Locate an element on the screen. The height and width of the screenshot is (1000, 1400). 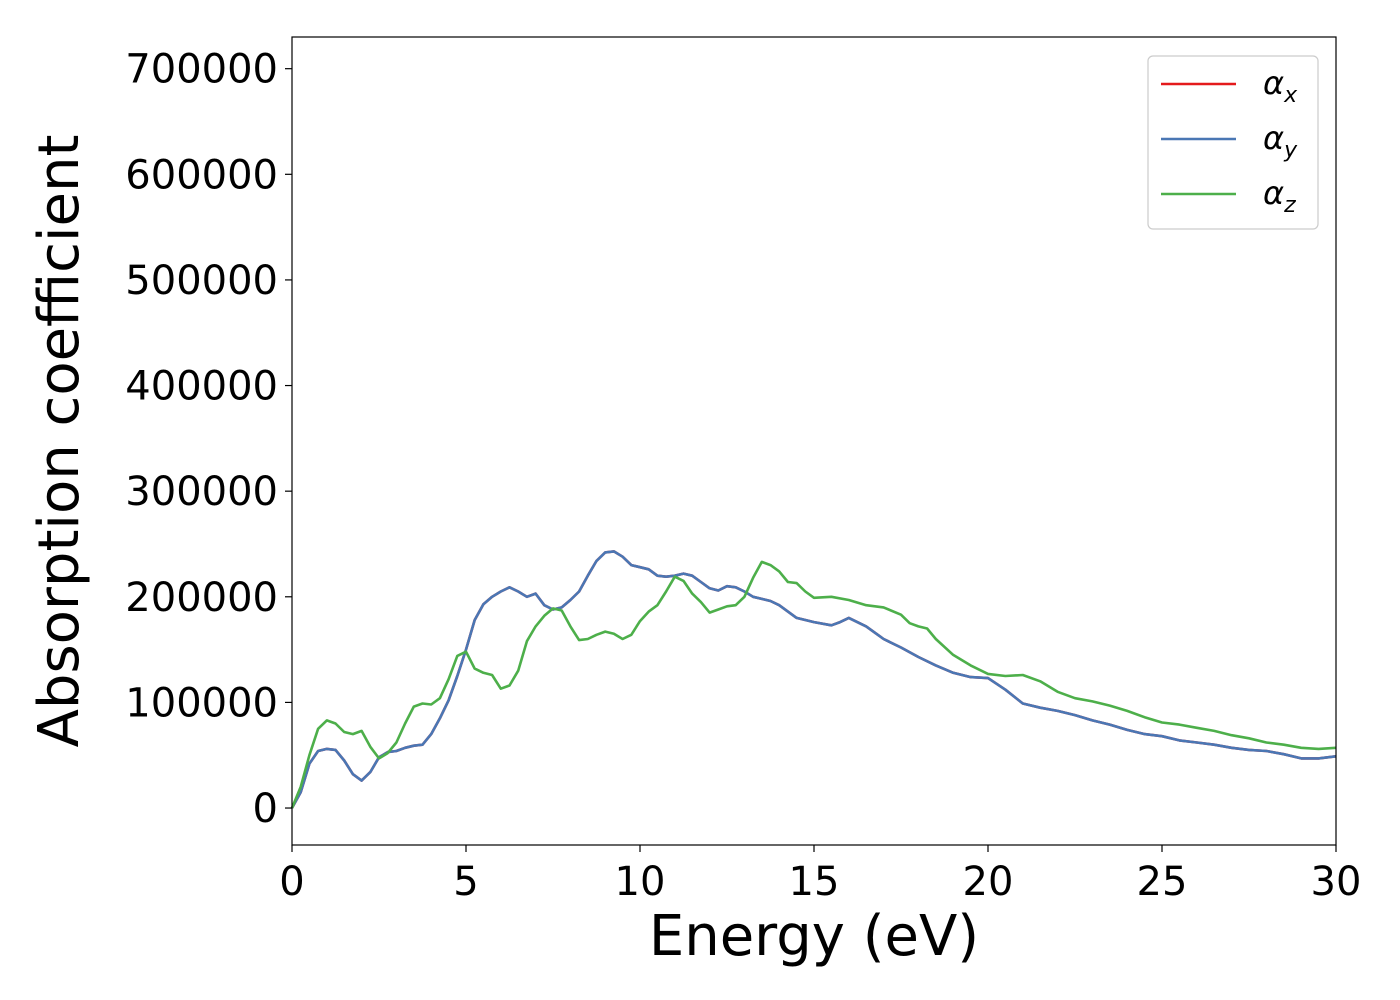
x-tick-label: 25 is located at coordinates (1162, 882).